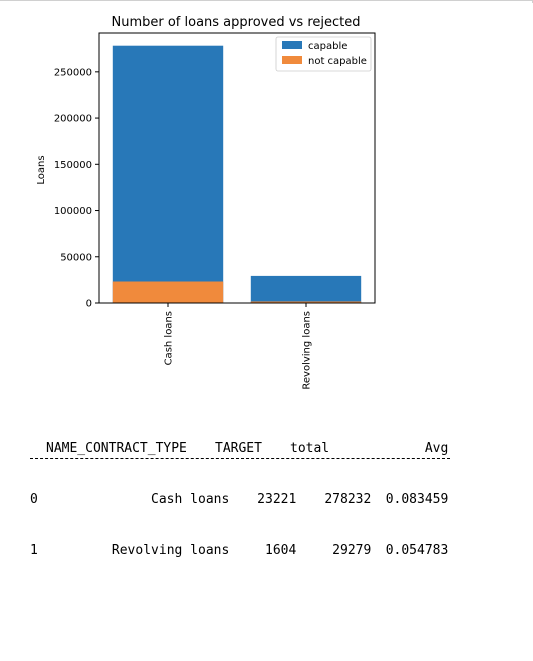  I want to click on y-axis-label: Loans, so click(41, 169).